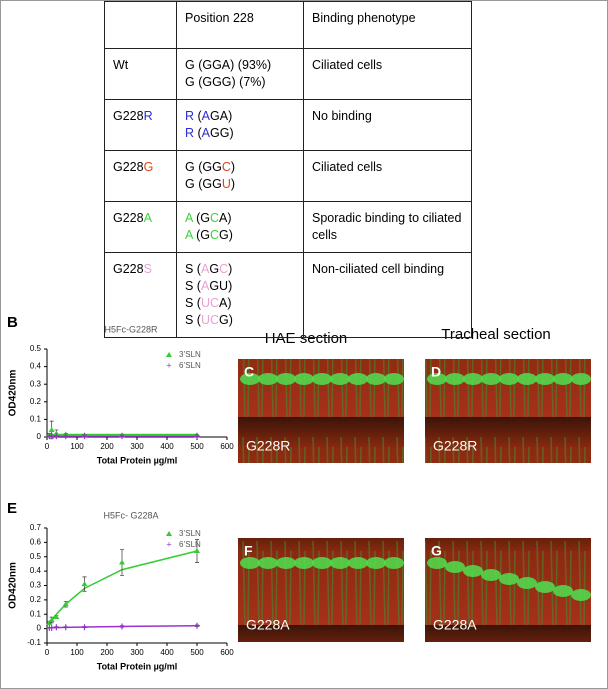  What do you see at coordinates (168, 365) in the screenshot?
I see `legend-marker: +` at bounding box center [168, 365].